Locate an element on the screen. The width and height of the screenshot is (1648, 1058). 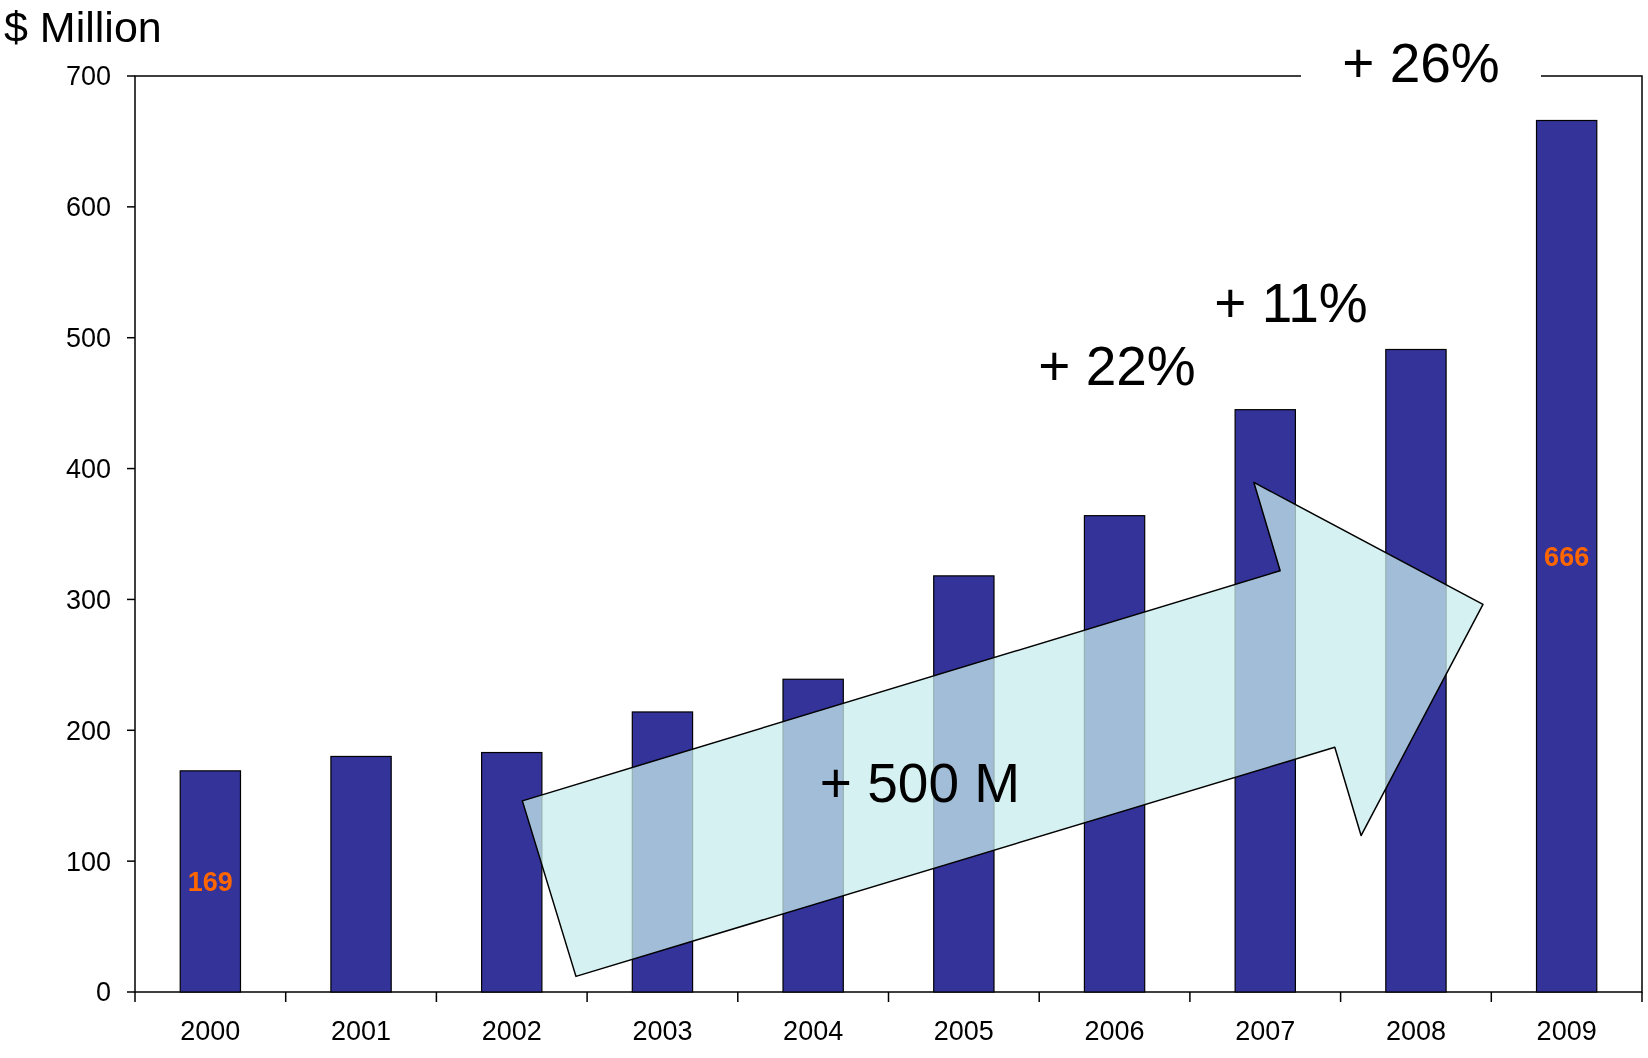
data-label: 666 is located at coordinates (1567, 556).